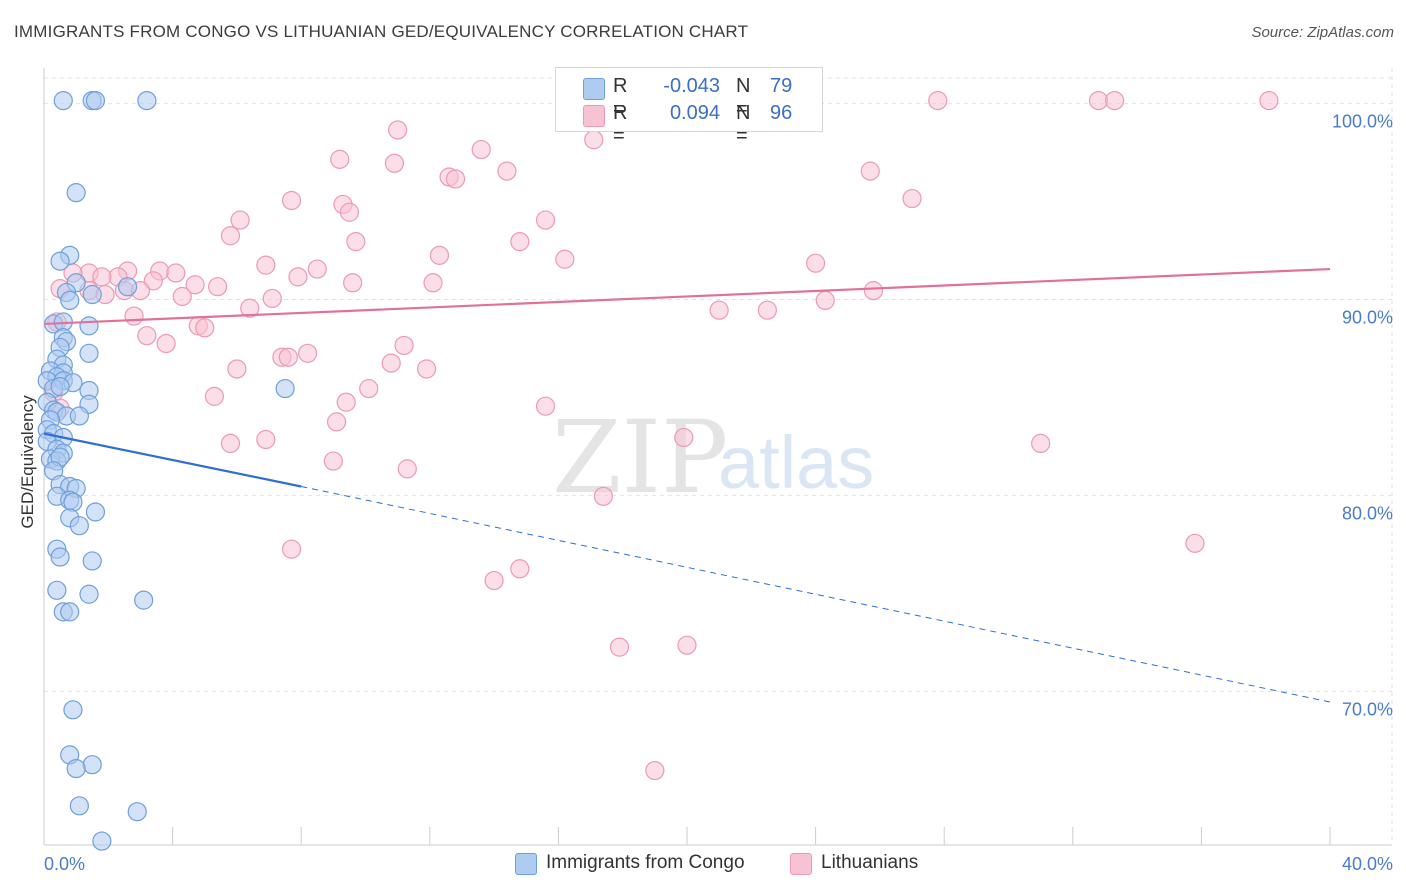  I want to click on correlation-legend: R = -0.043 N = 79 R = 0.094 N = 96, so click(689, 107).